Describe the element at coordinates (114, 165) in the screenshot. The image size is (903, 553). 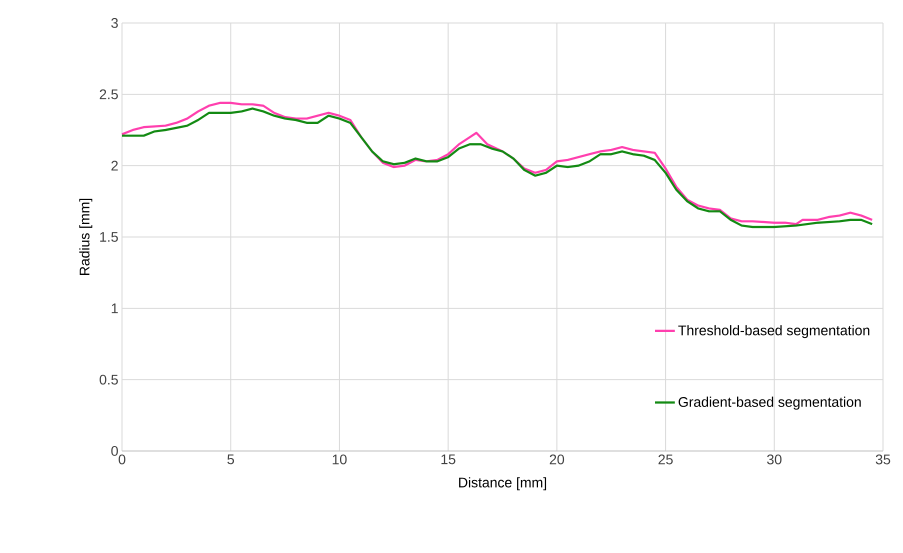
I see `y-tick-label: 2` at that location.